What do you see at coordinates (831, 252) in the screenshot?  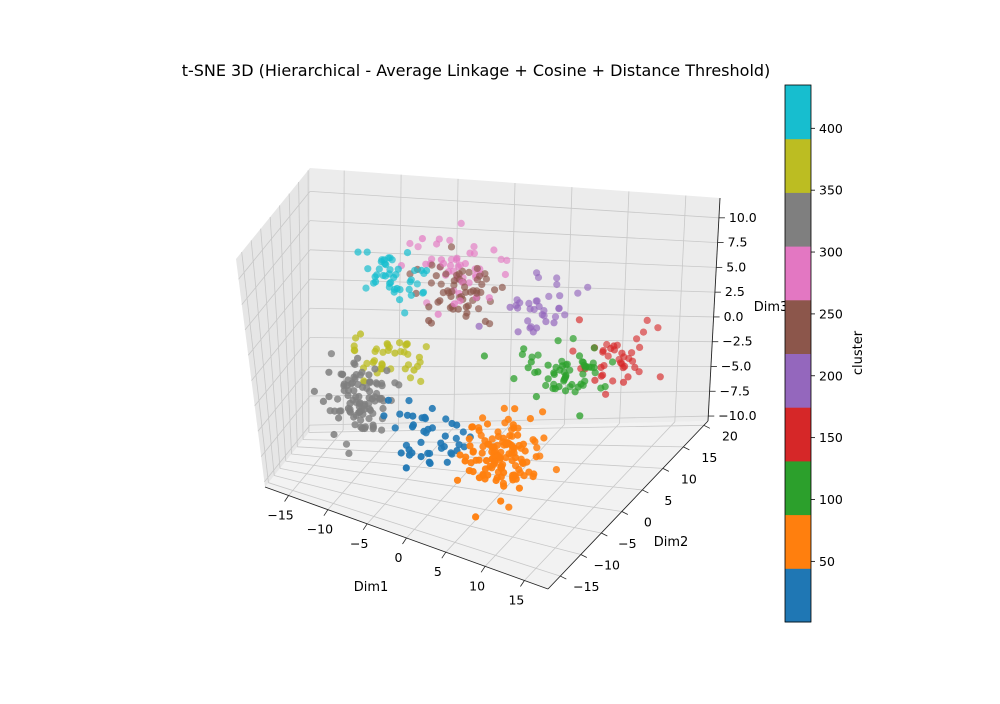 I see `colorbar-tick-label: 300` at bounding box center [831, 252].